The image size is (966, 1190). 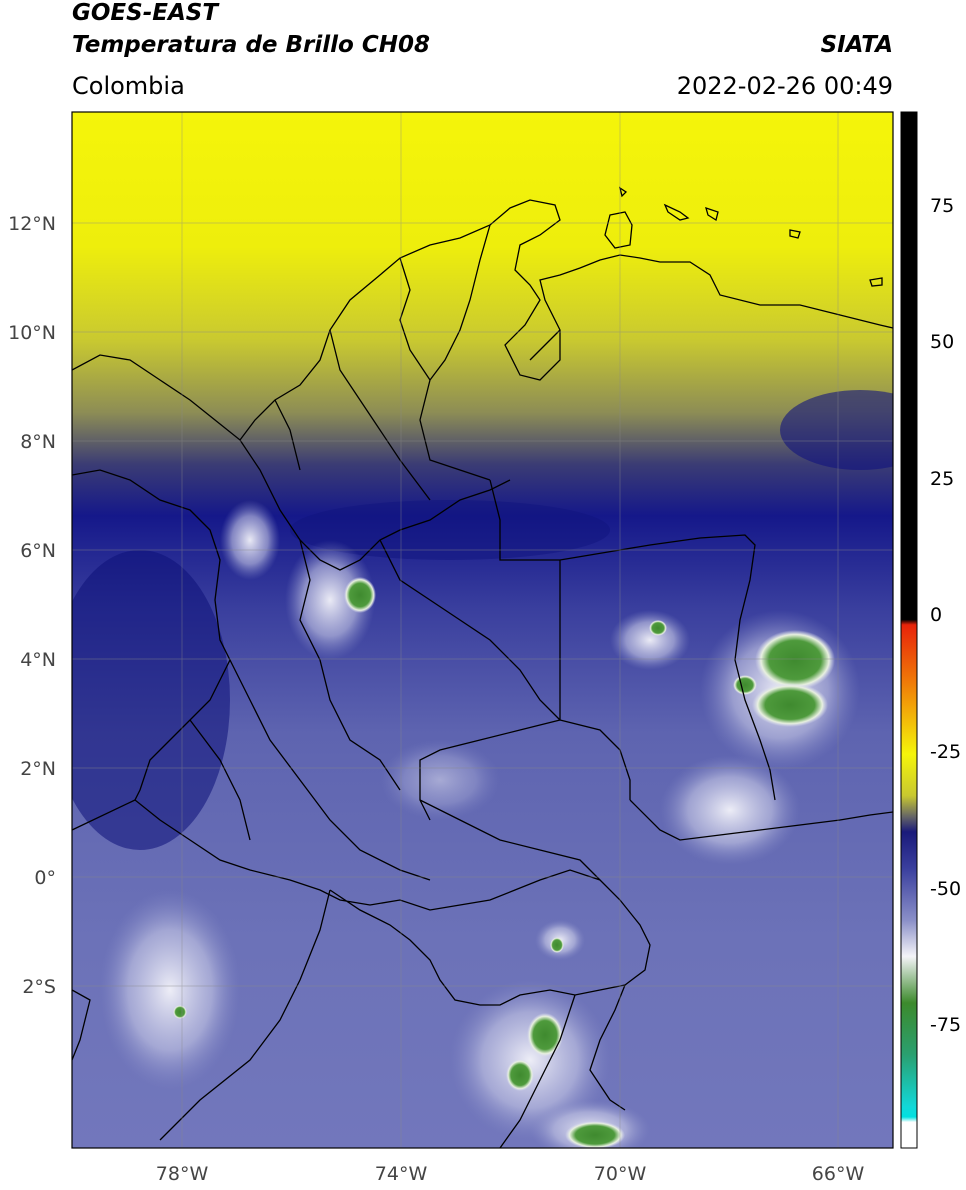 I want to click on lon-tick-labels: 78°W 74°W 70°W 66°W, so click(x=510, y=1174).